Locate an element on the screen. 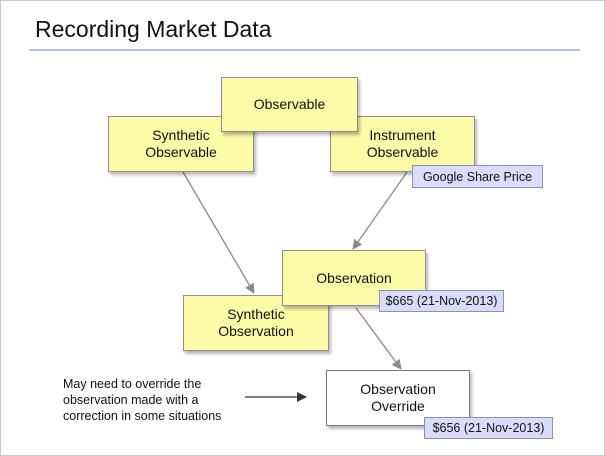  tag-override-value: $656 (21-Nov-2013) is located at coordinates (488, 428).